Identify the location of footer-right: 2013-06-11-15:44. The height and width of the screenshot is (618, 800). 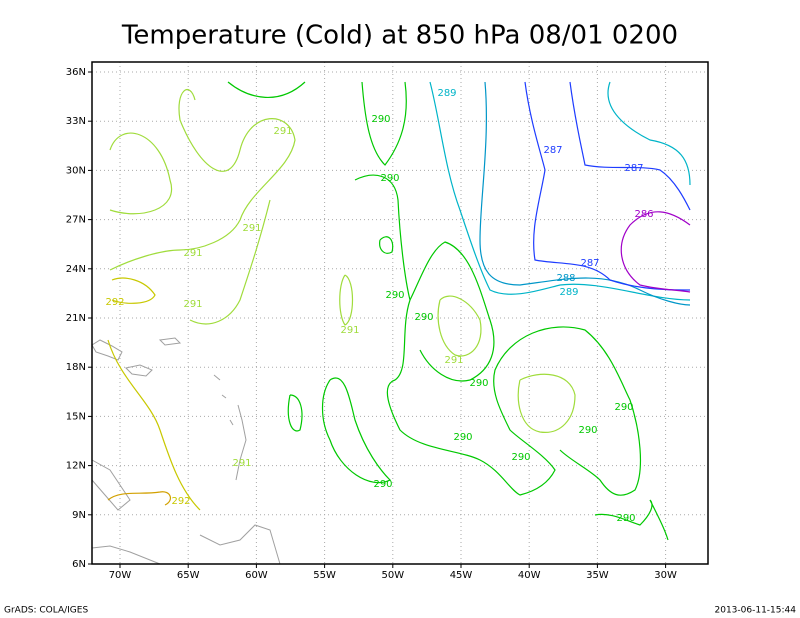
(756, 611).